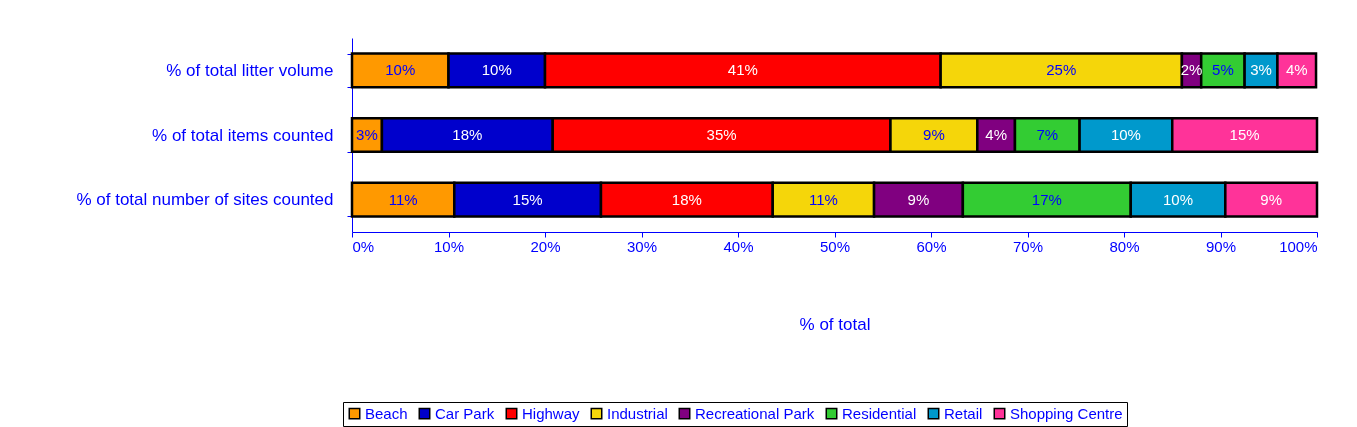  I want to click on data-label: 7%, so click(1047, 134).